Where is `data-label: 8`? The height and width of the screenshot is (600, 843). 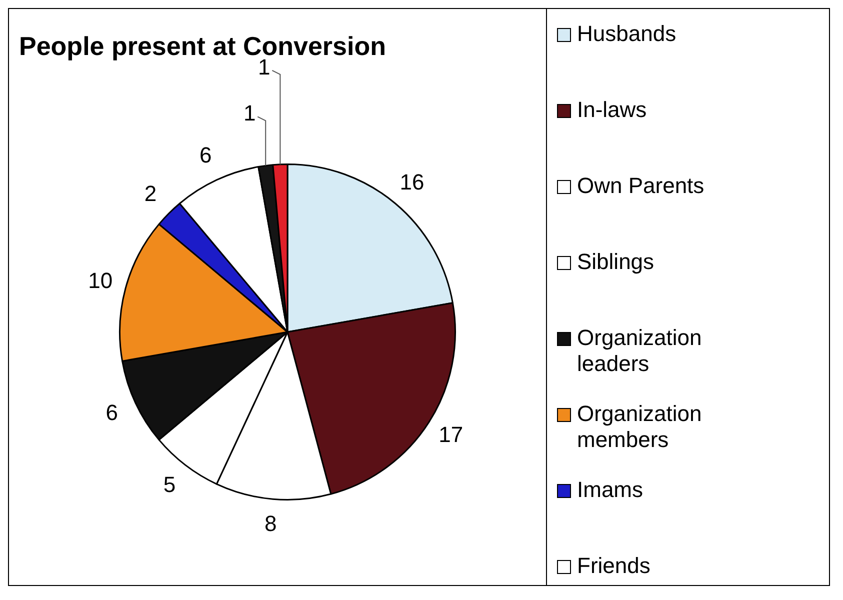
data-label: 8 is located at coordinates (270, 523).